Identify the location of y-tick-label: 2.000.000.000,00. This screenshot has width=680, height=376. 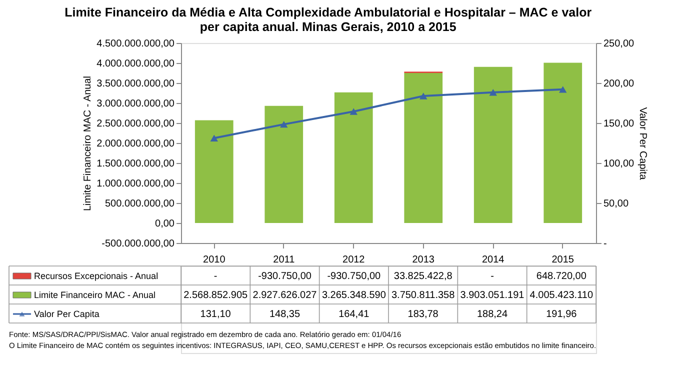
(135, 144).